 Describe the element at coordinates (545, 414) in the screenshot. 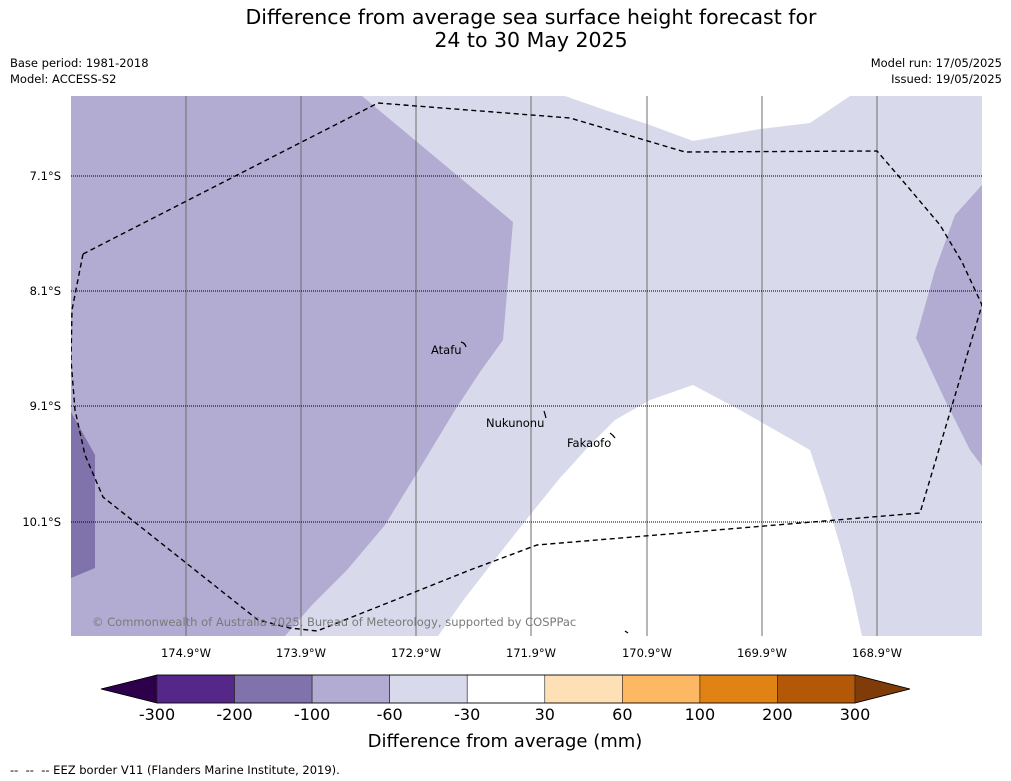

I see `nukunonu-island-marker` at that location.